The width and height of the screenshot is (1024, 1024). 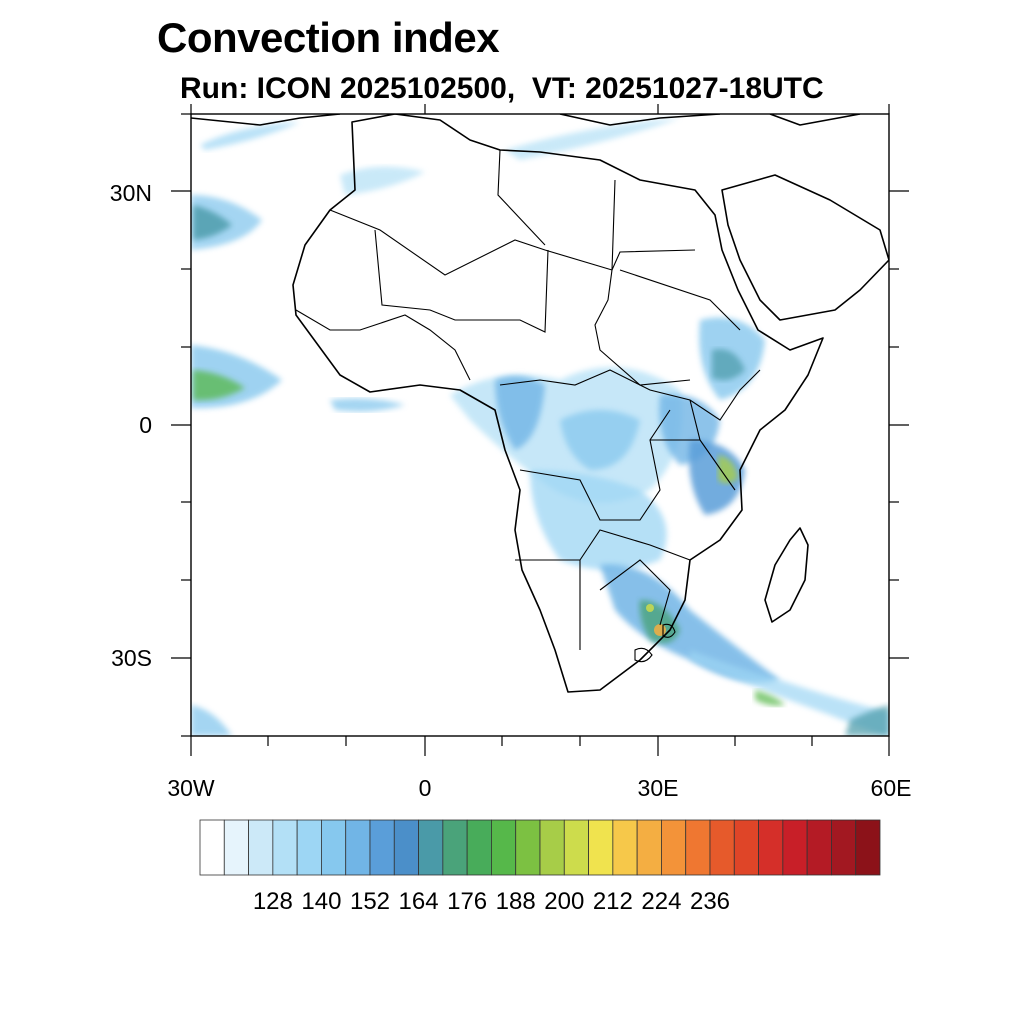 I want to click on colorbar-tick-label: 188, so click(x=515, y=901).